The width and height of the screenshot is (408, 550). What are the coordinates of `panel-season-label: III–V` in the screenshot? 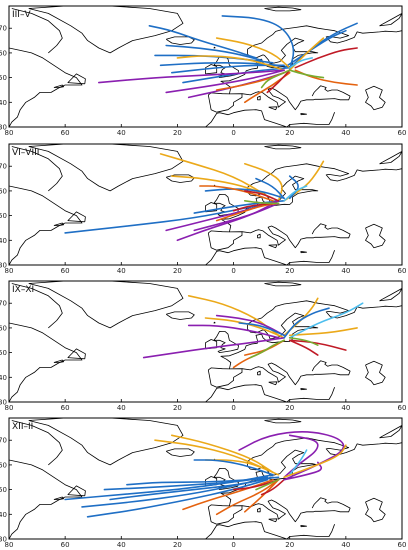 It's located at (21, 15).